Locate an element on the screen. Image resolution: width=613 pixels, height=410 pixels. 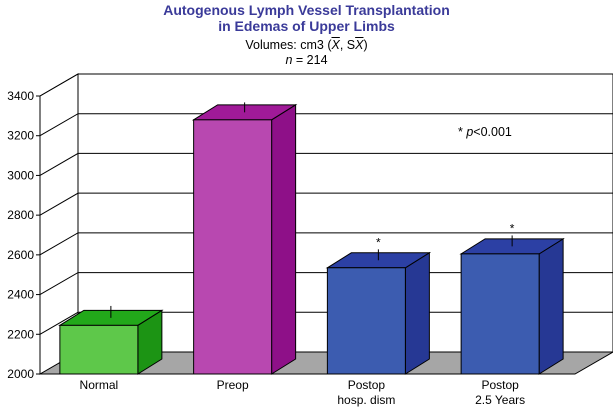
y-tick-label: 2000 is located at coordinates (20, 374).